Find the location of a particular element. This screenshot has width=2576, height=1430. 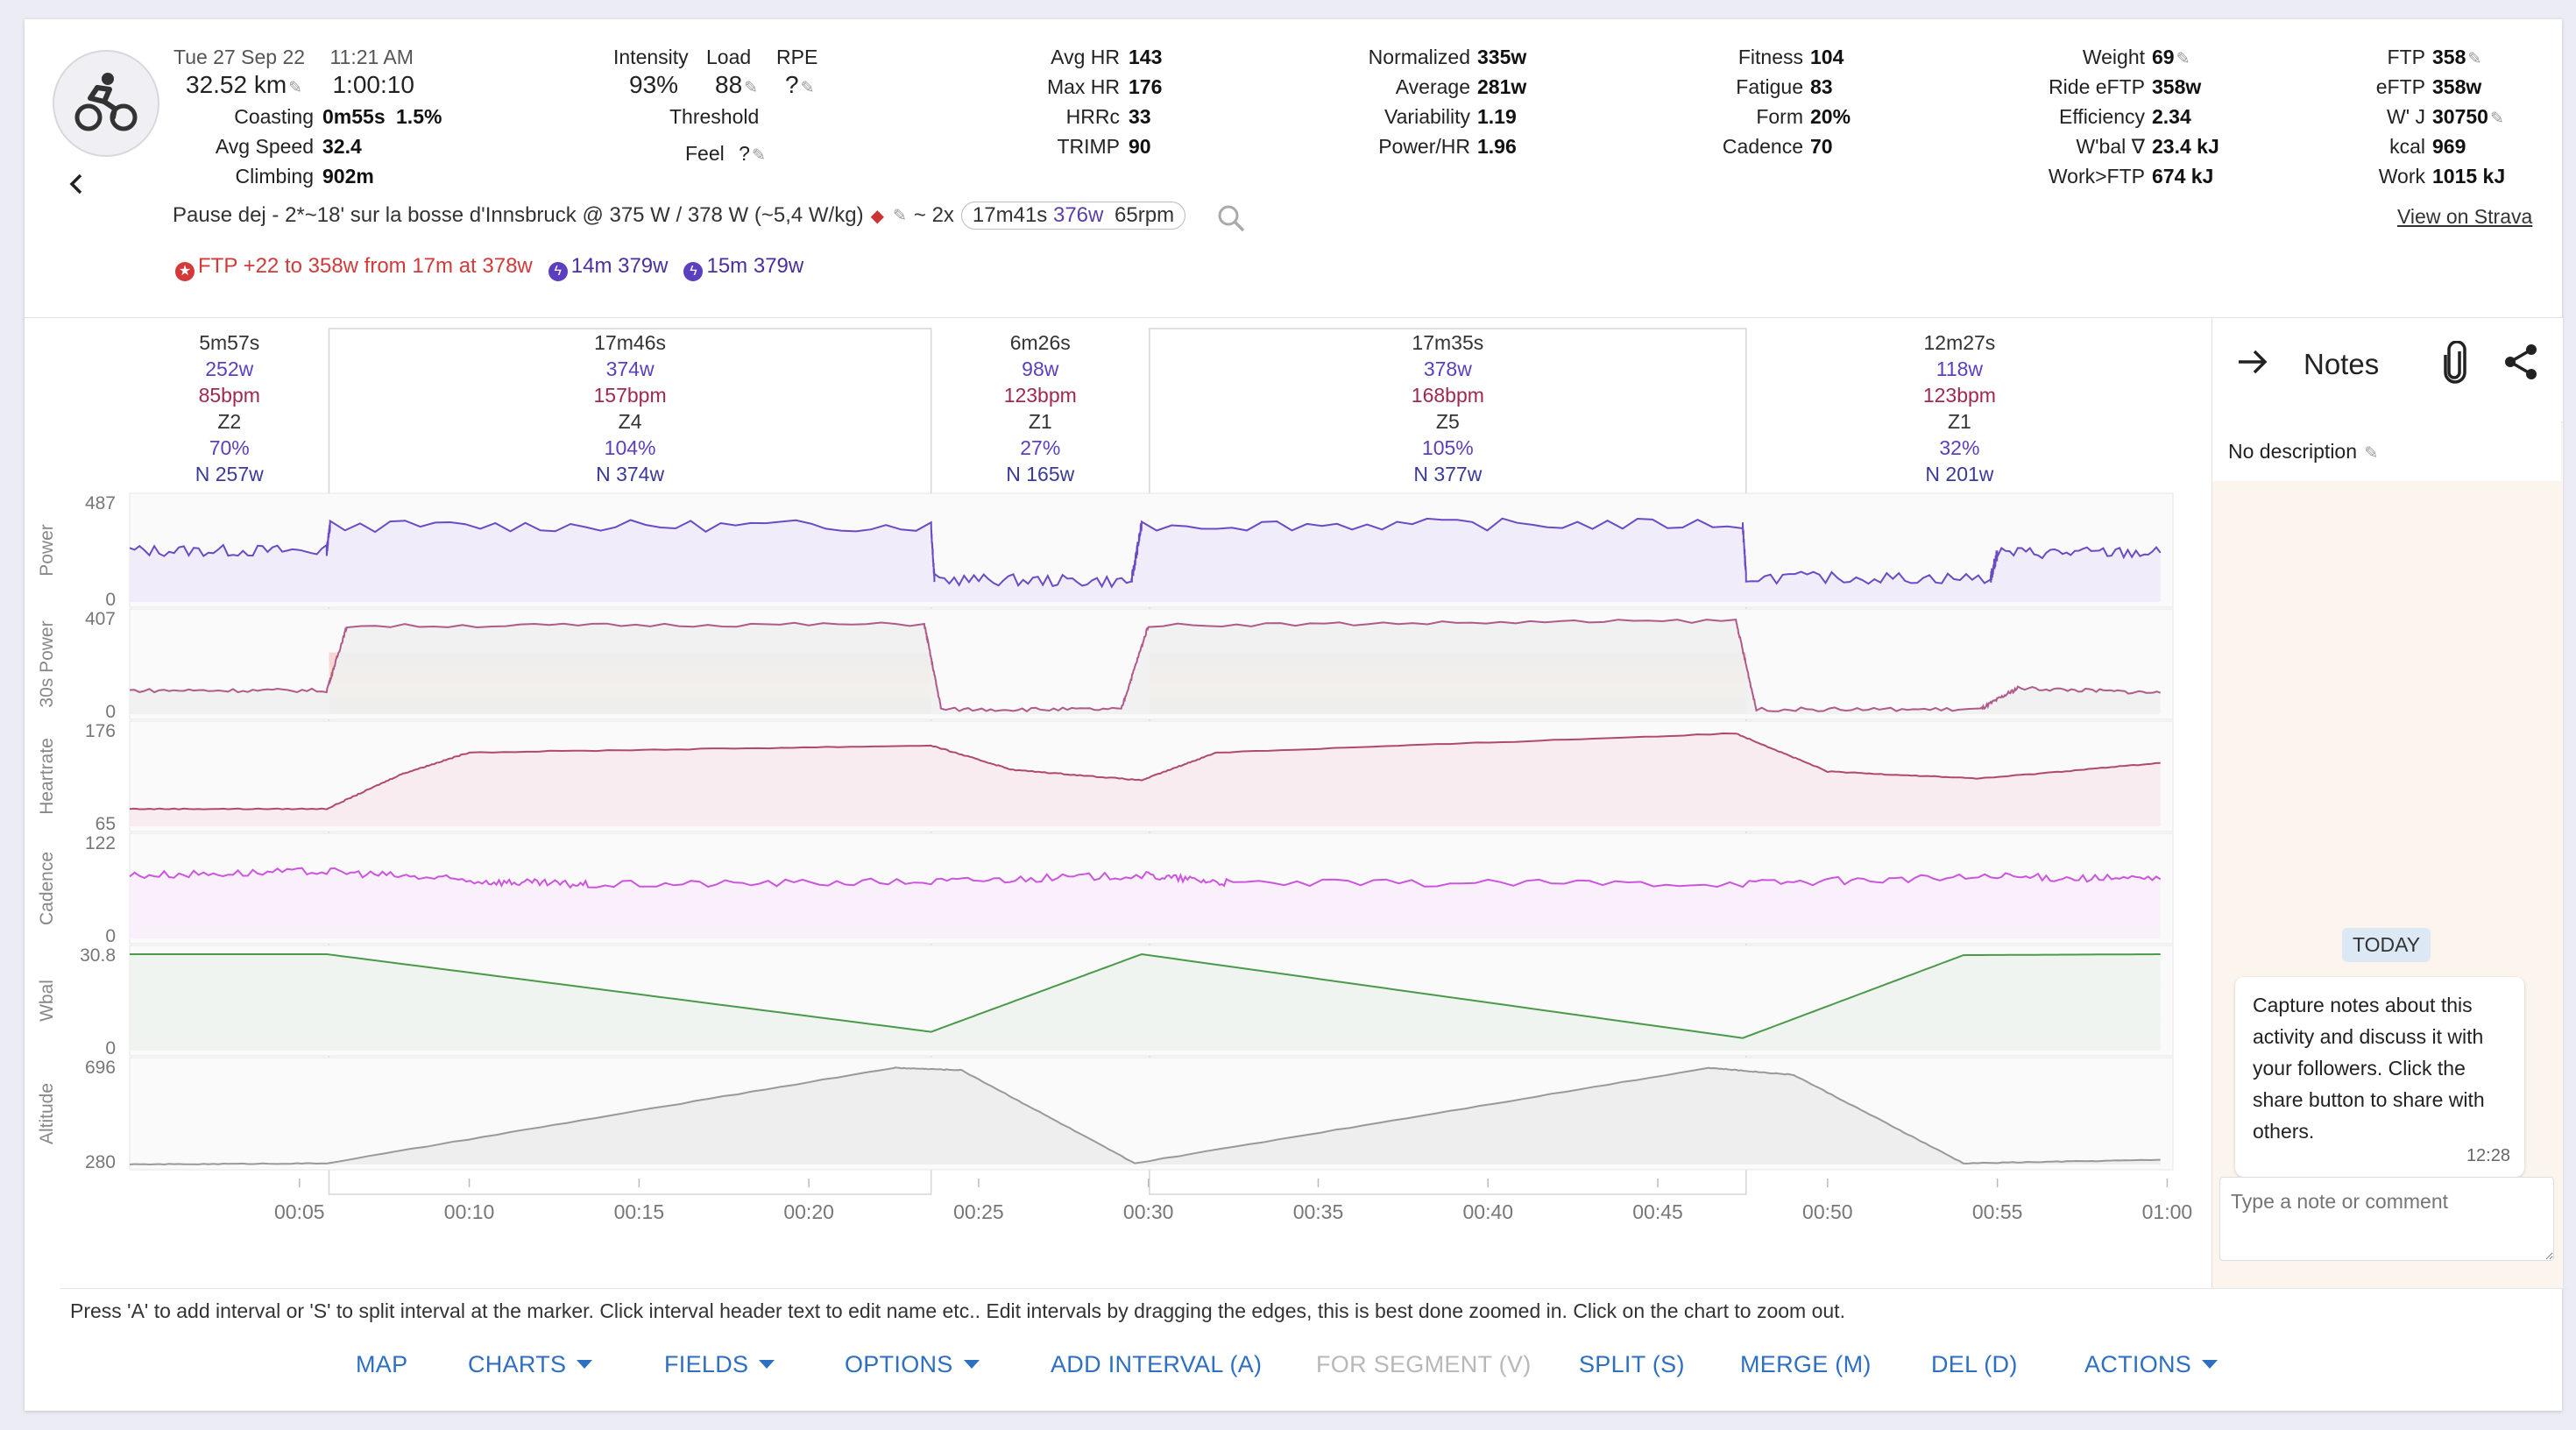

series-line-30s-power is located at coordinates (1145, 666).